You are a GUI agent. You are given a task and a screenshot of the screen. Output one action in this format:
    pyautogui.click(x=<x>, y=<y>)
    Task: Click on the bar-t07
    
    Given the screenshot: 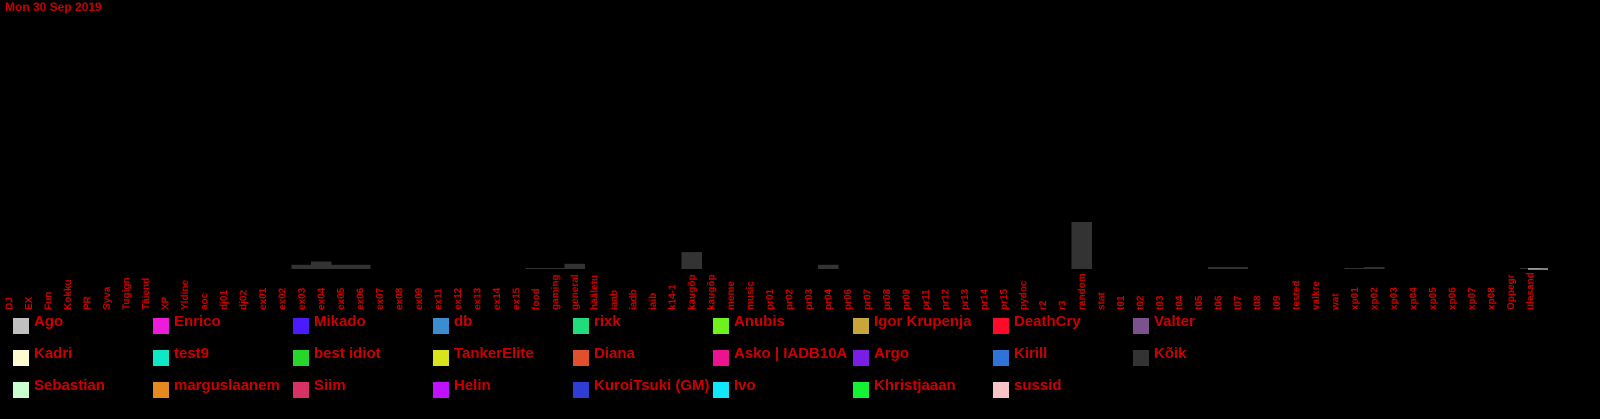 What is the action you would take?
    pyautogui.click(x=1237, y=268)
    